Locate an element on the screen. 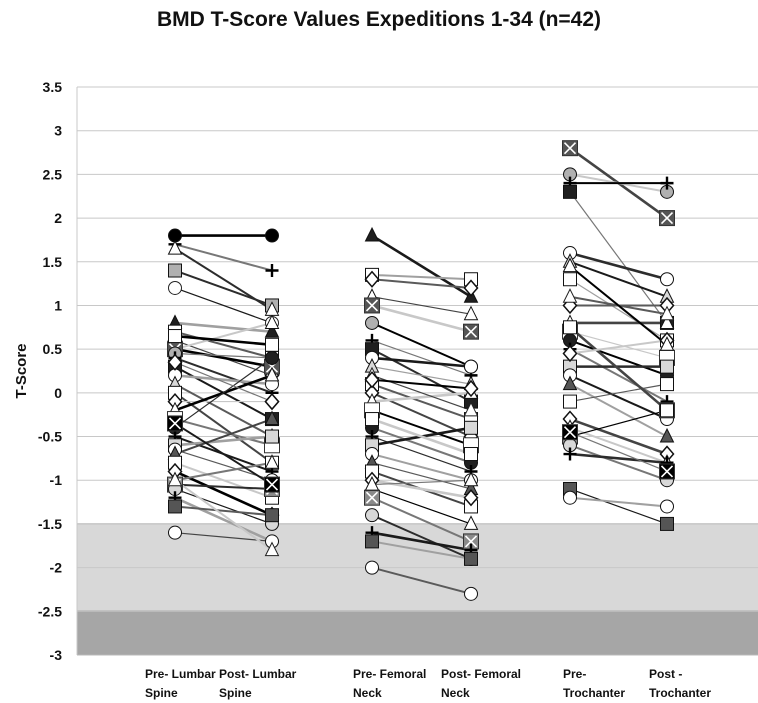 Image resolution: width=758 pixels, height=703 pixels. y-tick-label: 3.5 is located at coordinates (53, 87).